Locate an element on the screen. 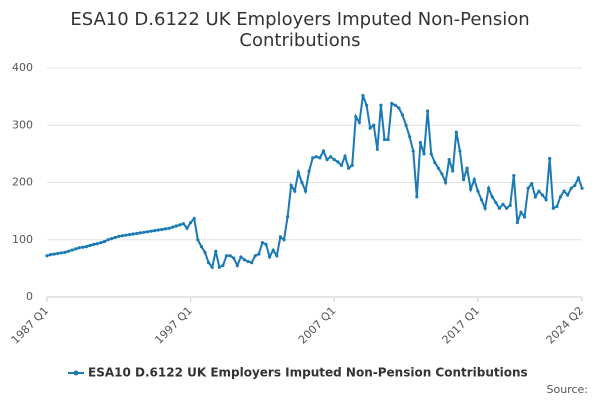 This screenshot has height=400, width=600. x-tick-label: 1987 Q1 is located at coordinates (30, 325).